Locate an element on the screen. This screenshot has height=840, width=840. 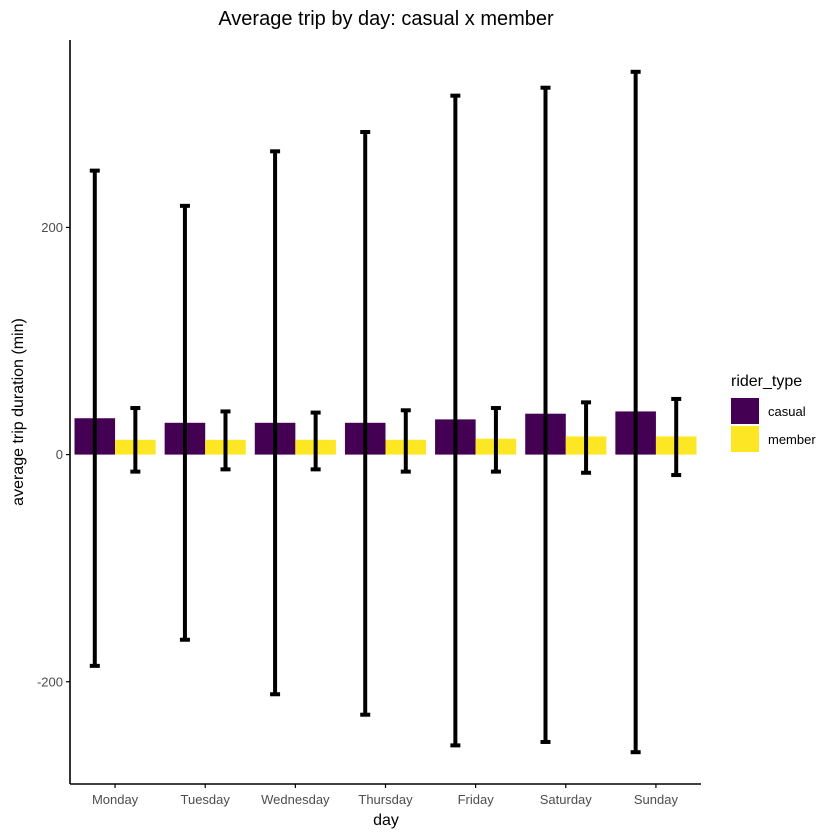
error-bar-casual-tuesday is located at coordinates (184, 422).